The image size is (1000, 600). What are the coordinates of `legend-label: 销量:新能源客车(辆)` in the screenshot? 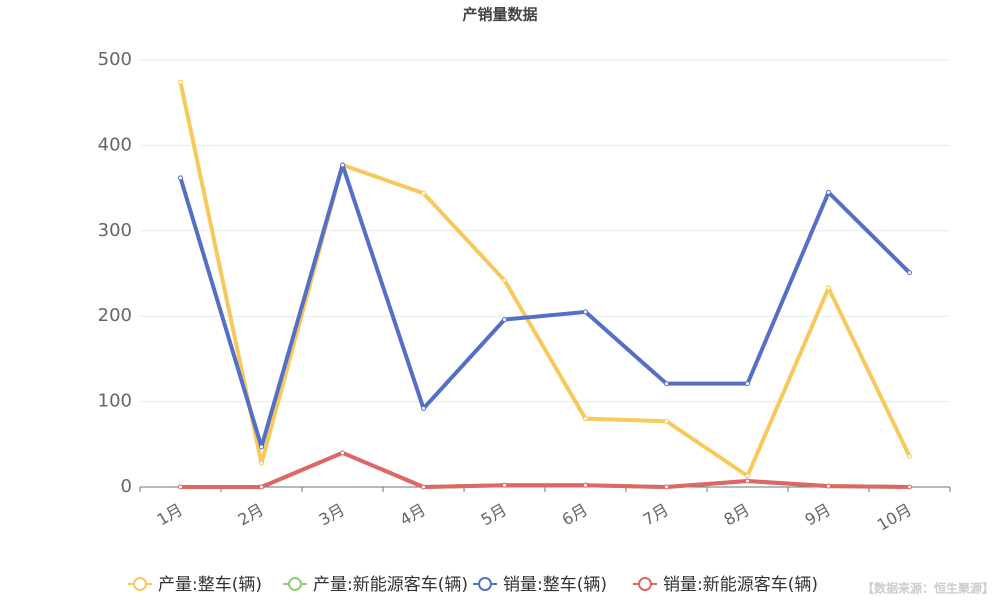 It's located at (740, 585).